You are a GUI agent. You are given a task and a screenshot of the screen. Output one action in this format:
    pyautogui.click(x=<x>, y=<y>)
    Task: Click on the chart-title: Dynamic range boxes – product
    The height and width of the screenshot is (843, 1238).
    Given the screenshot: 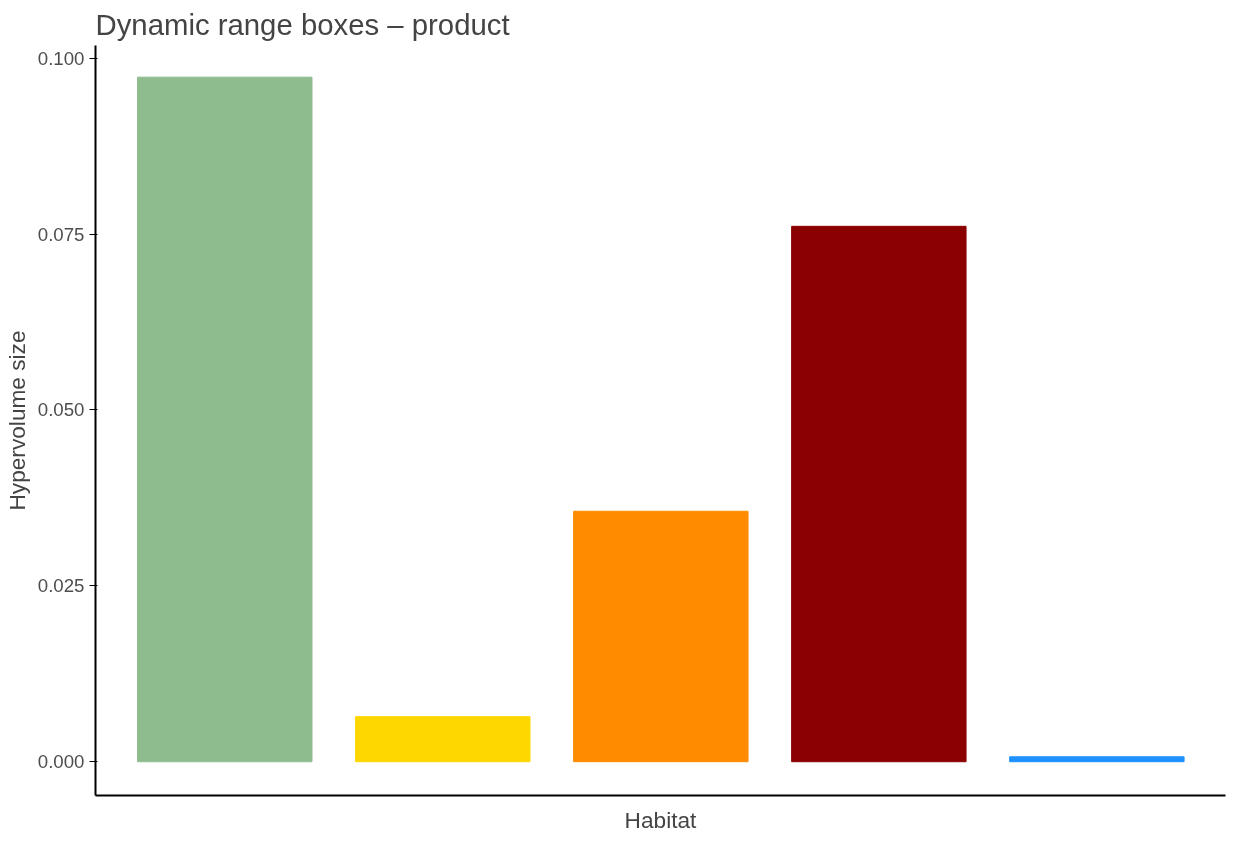 What is the action you would take?
    pyautogui.click(x=302, y=24)
    